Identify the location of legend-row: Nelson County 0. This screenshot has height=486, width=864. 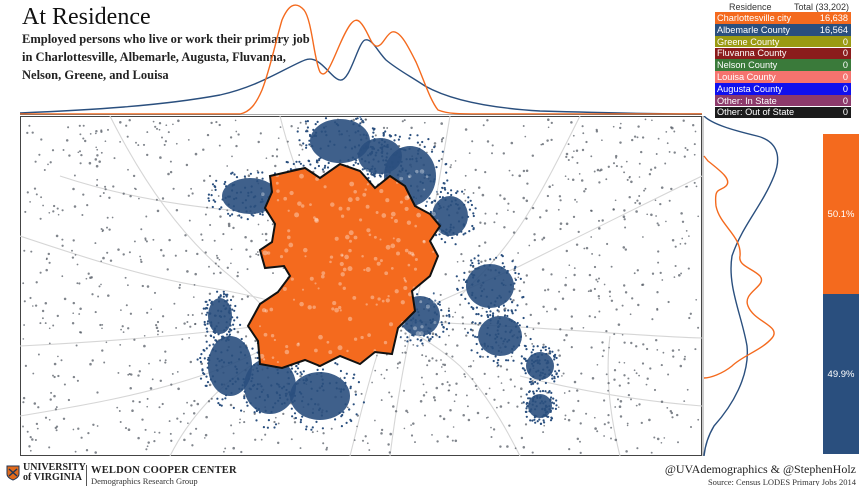
(783, 65).